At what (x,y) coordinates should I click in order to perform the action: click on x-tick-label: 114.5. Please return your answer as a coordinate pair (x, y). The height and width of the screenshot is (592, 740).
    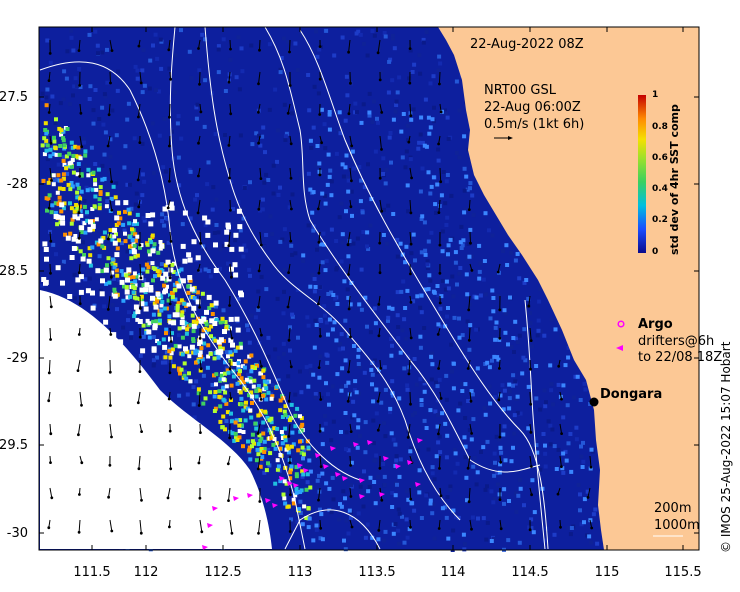
    Looking at the image, I should click on (530, 572).